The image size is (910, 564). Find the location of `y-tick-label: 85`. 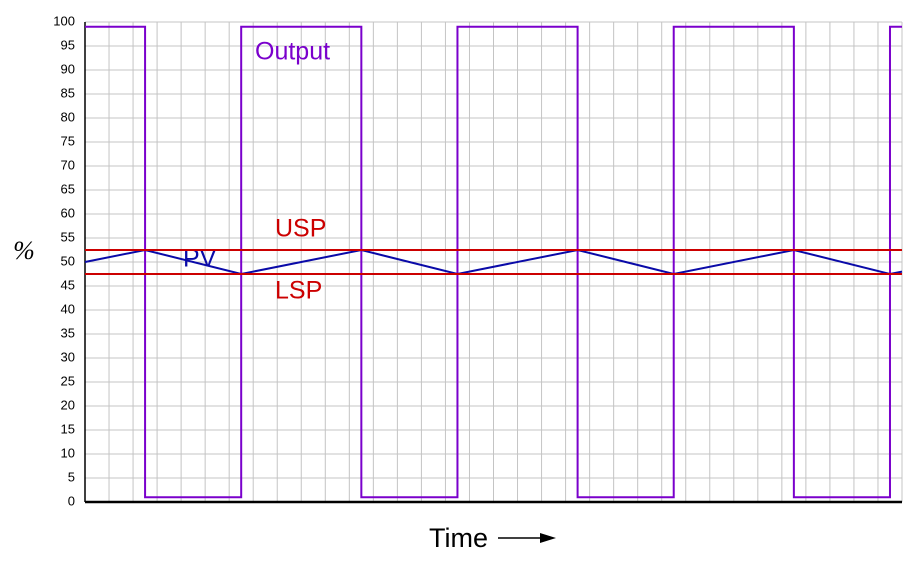

y-tick-label: 85 is located at coordinates (68, 92).